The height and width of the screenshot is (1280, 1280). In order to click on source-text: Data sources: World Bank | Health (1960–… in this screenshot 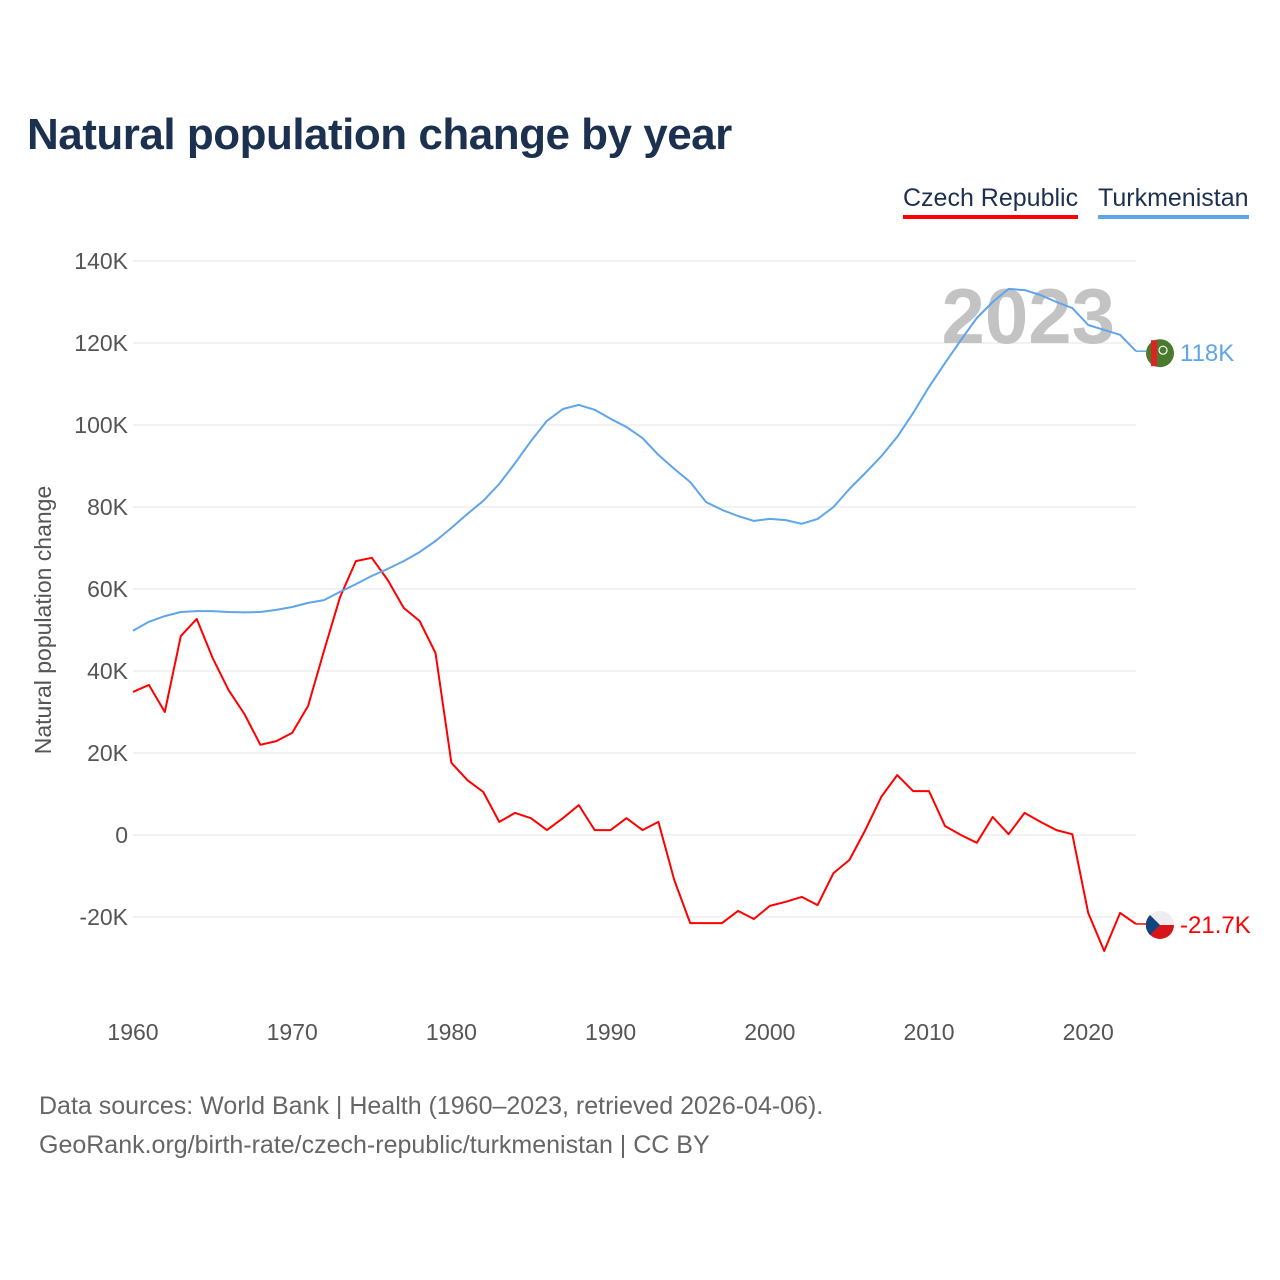, I will do `click(431, 1106)`.